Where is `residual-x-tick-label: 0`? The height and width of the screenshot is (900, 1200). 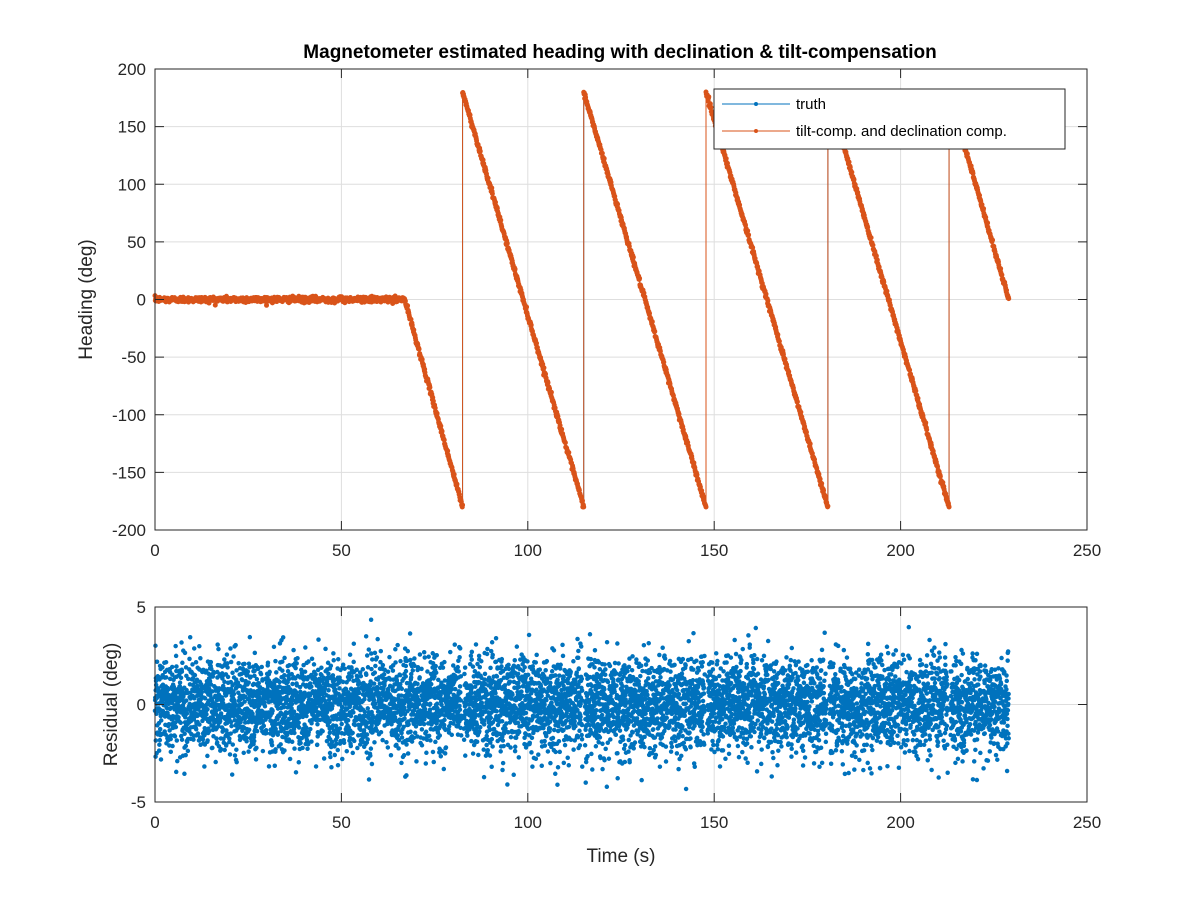
residual-x-tick-label: 0 is located at coordinates (154, 822).